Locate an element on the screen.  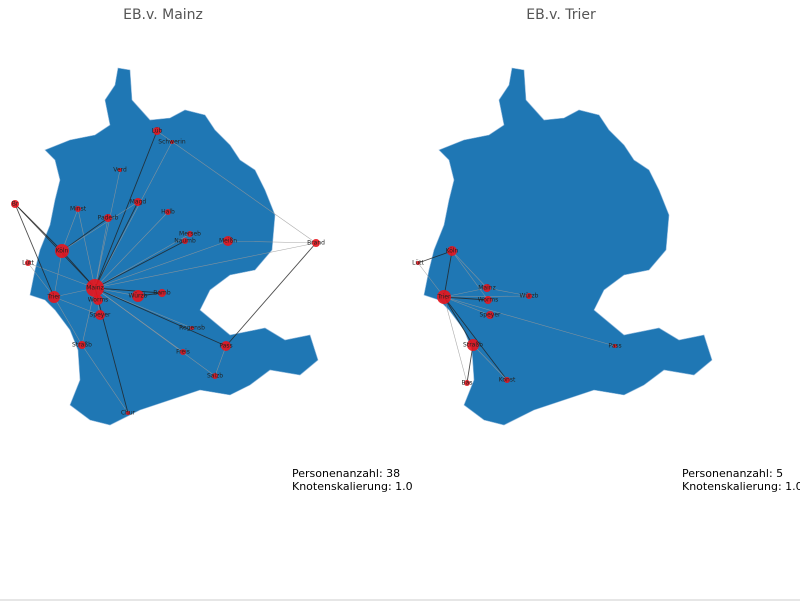
node-label: Minst is located at coordinates (78, 209).